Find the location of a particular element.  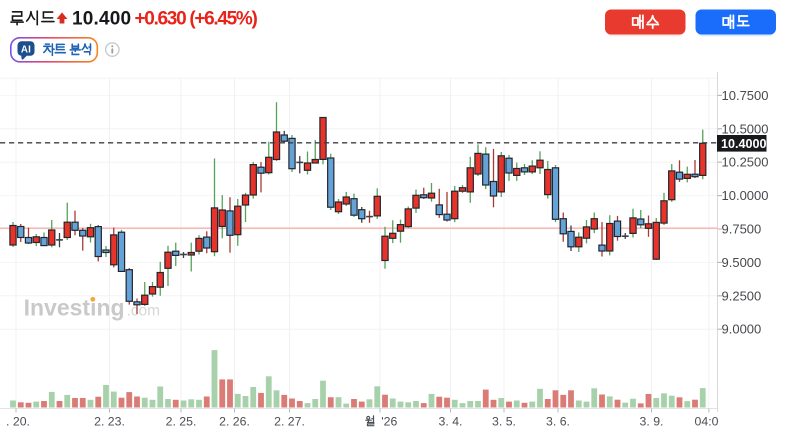

svg-text: 10.2500 is located at coordinates (745, 162).